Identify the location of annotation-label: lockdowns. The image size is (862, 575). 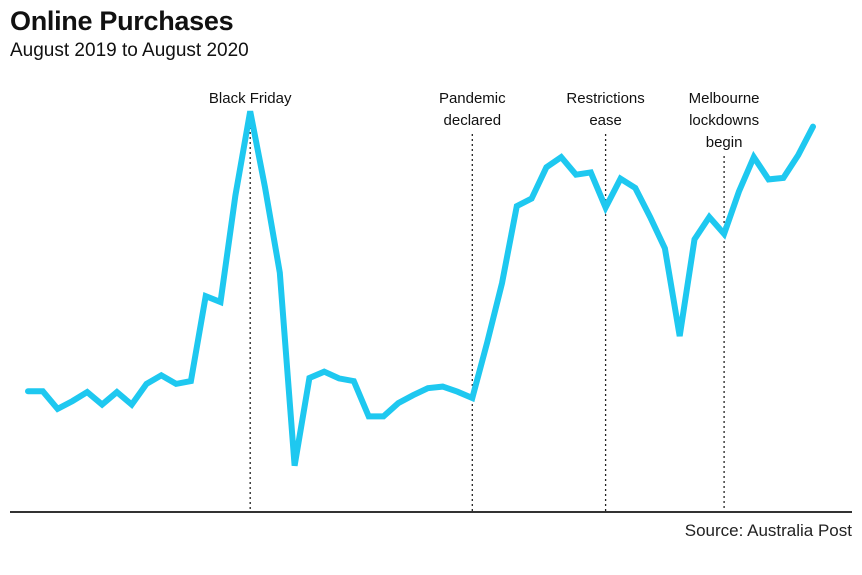
(724, 120).